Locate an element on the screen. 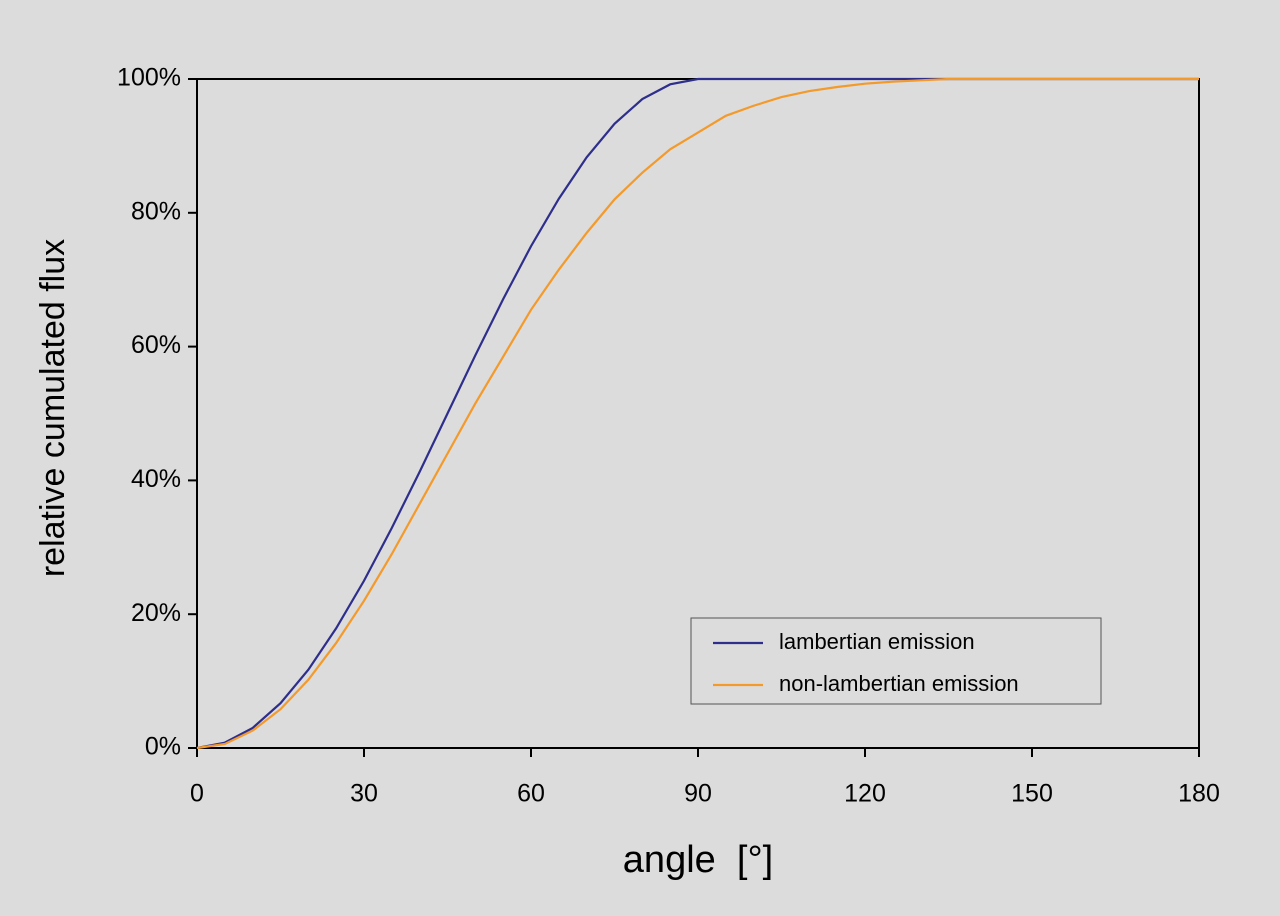 The height and width of the screenshot is (916, 1280). x-tick-label: 120 is located at coordinates (865, 794).